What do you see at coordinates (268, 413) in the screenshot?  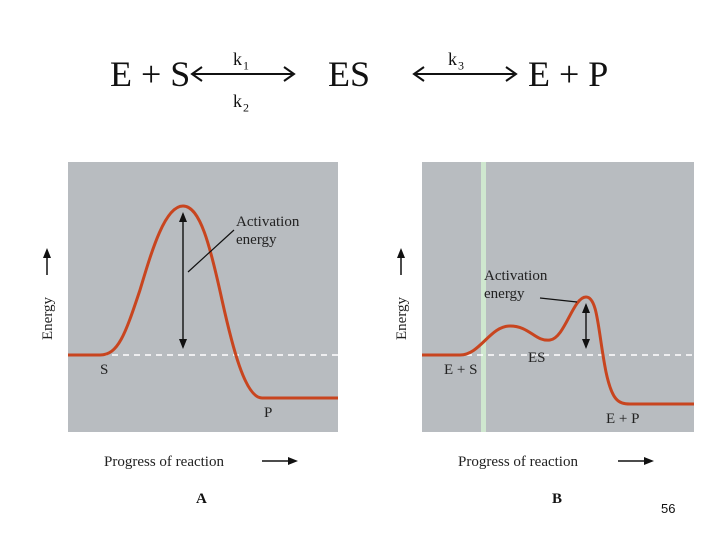 I see `end-label: P` at bounding box center [268, 413].